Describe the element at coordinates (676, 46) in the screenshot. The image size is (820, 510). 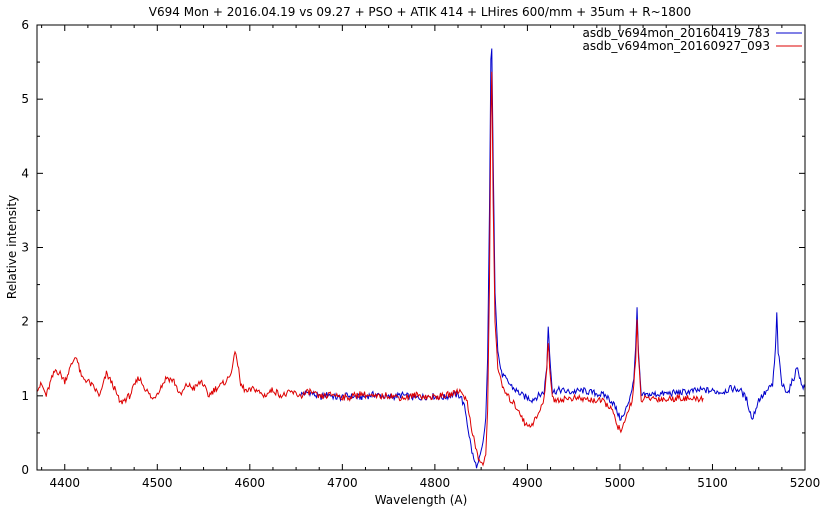
I see `legend-label: asdb_v694mon_20160927_093` at that location.